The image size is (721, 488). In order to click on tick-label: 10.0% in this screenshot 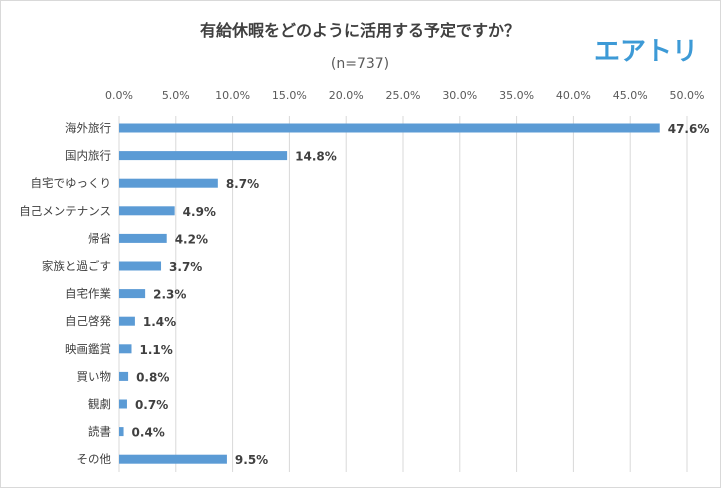, I will do `click(232, 95)`.